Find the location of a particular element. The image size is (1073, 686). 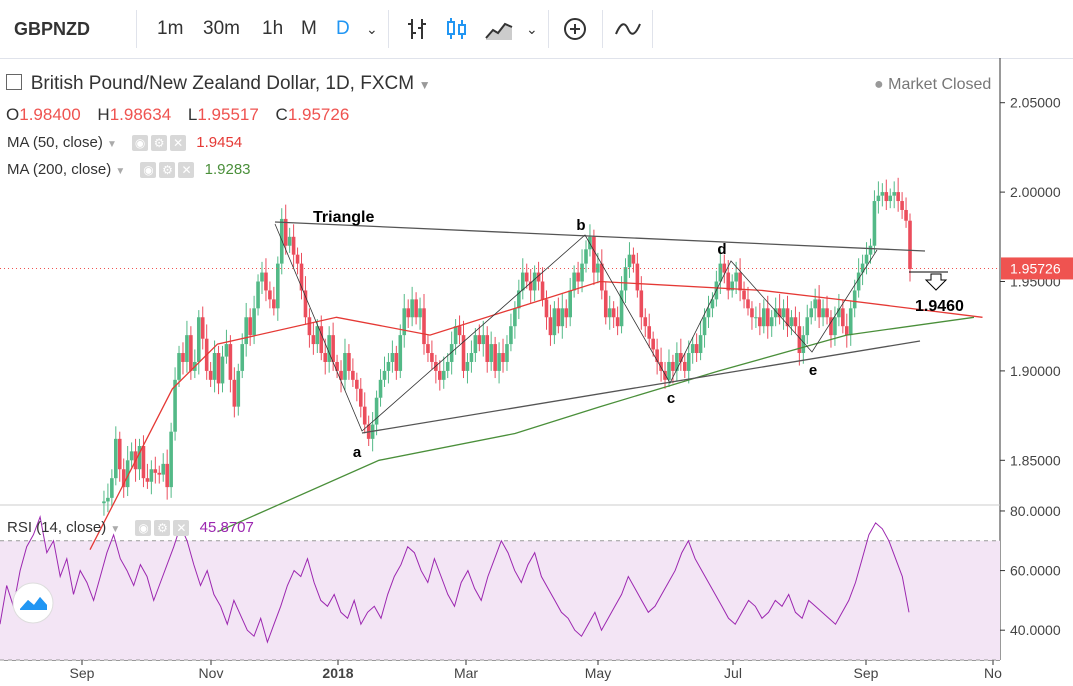

ma50-label: MA (50, close) is located at coordinates (55, 142).